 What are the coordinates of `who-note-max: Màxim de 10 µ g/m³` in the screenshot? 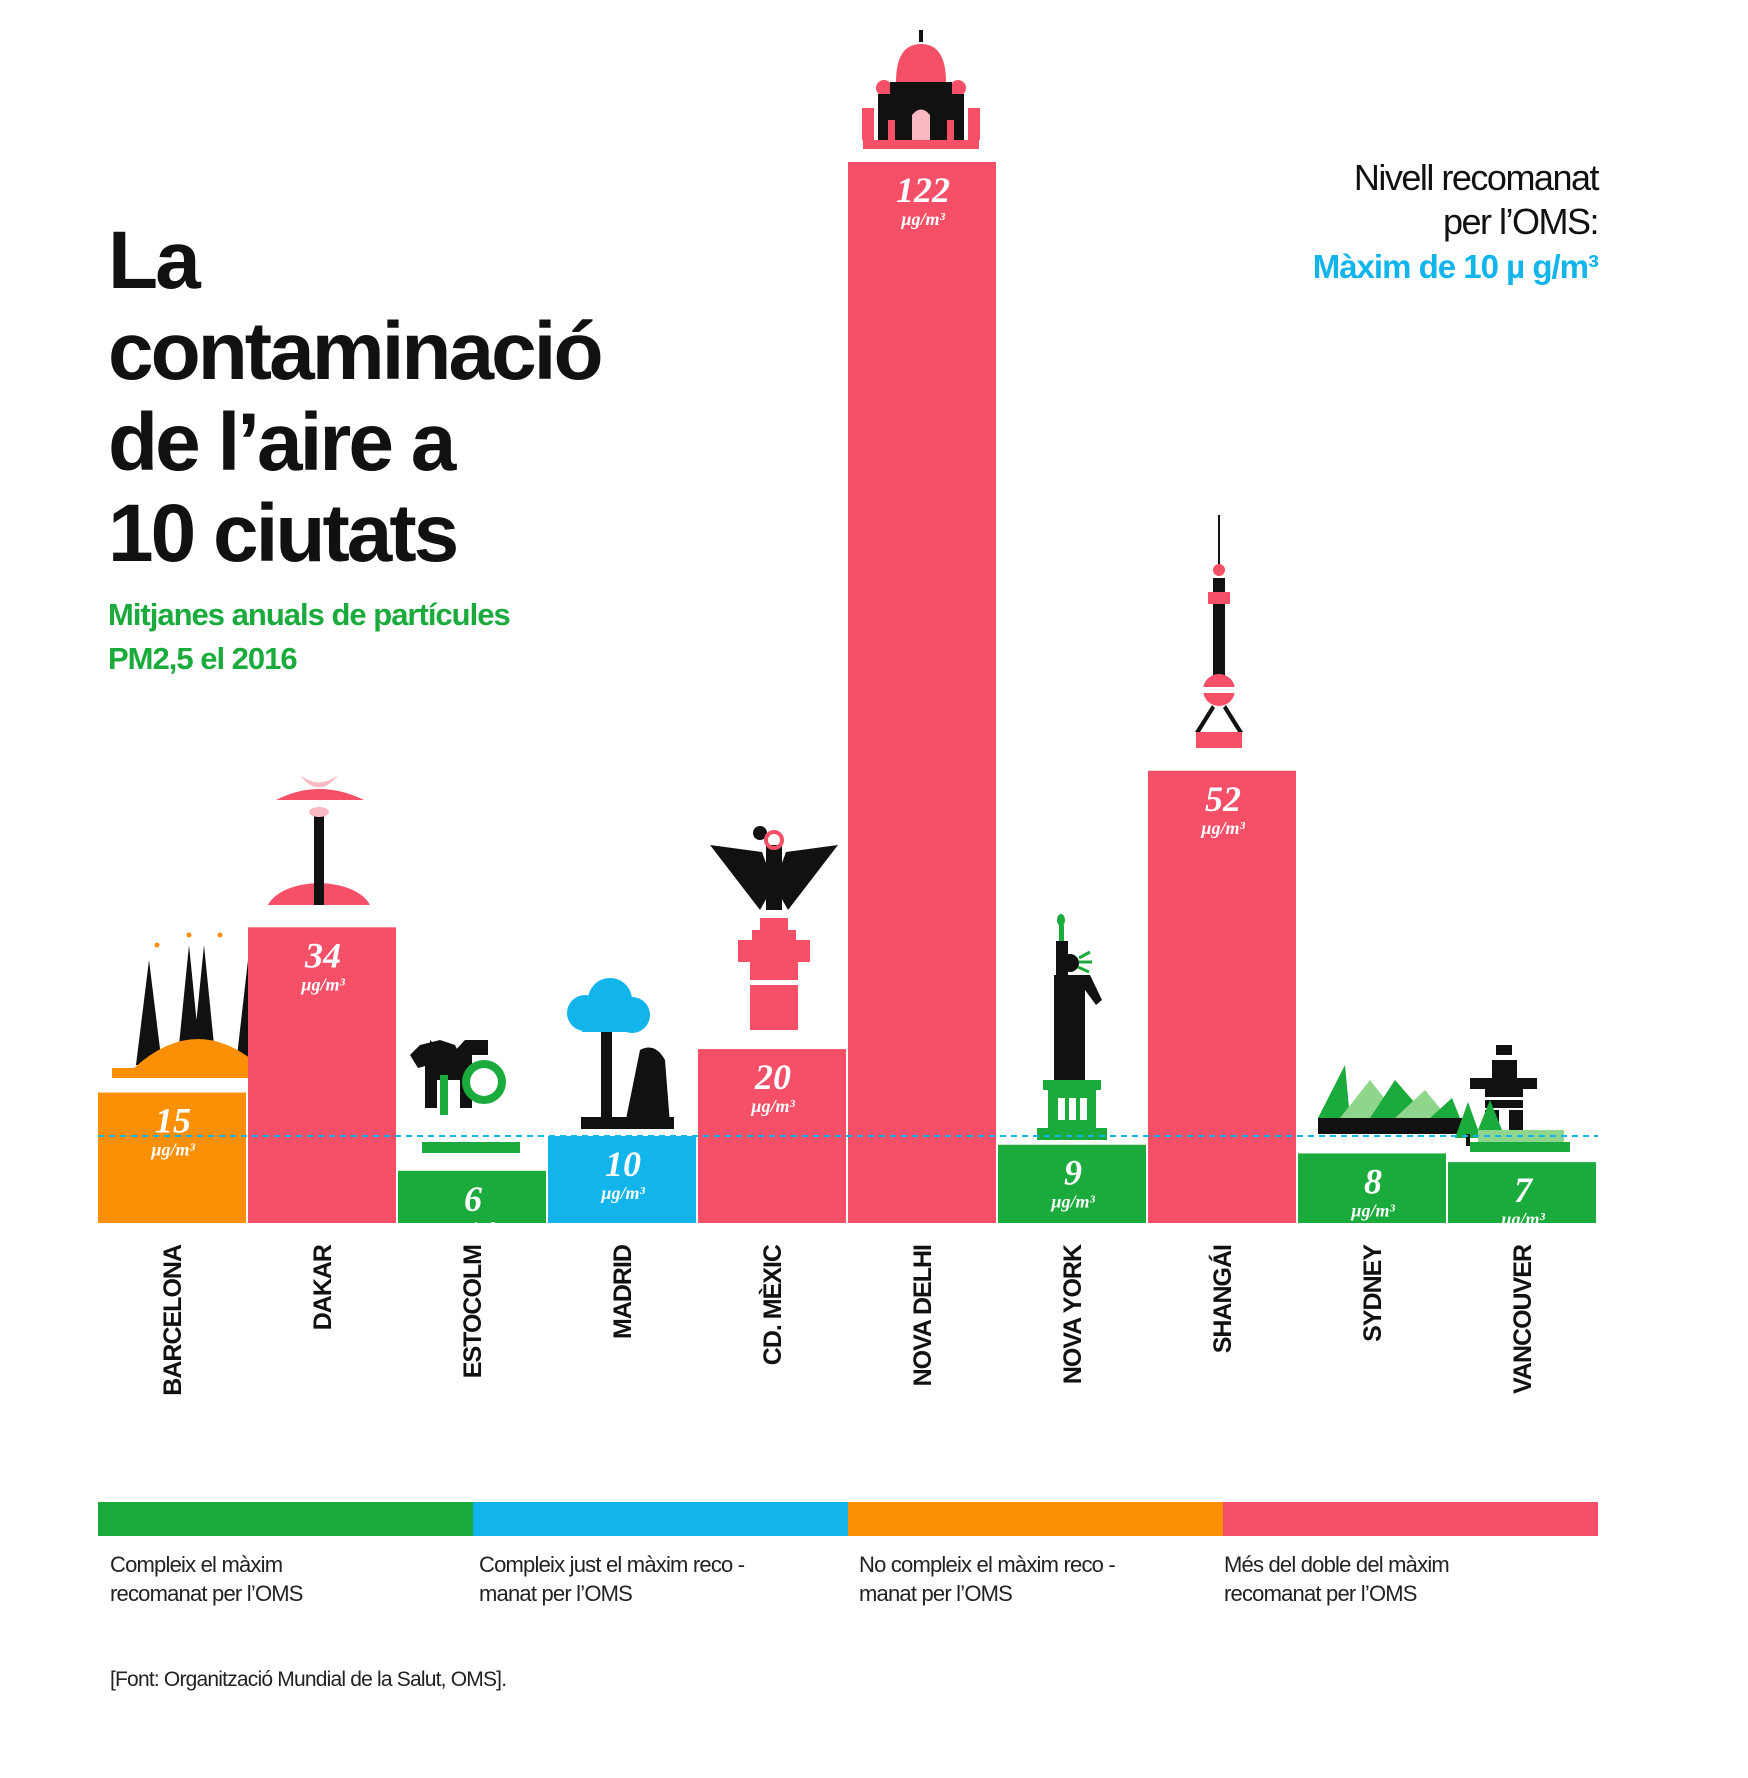 It's located at (1455, 266).